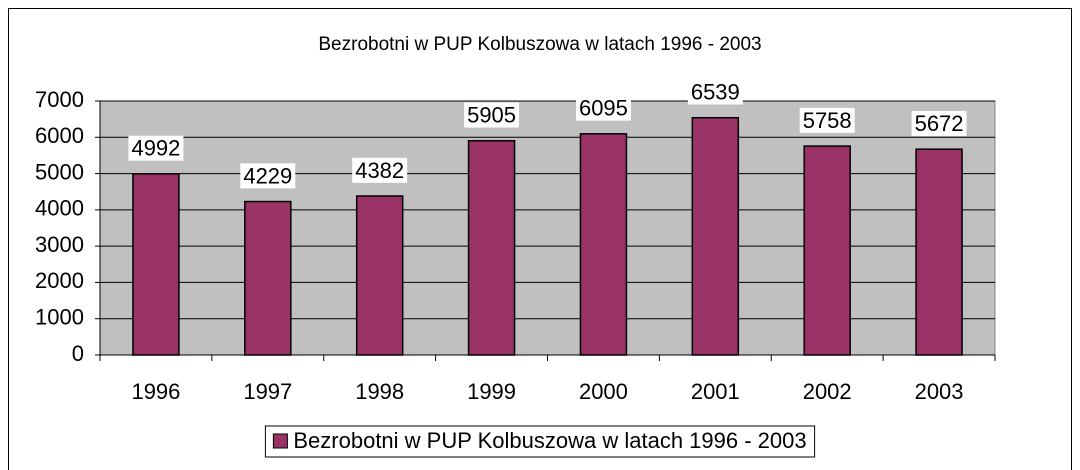  Describe the element at coordinates (603, 391) in the screenshot. I see `x-tick-label: 2000` at that location.